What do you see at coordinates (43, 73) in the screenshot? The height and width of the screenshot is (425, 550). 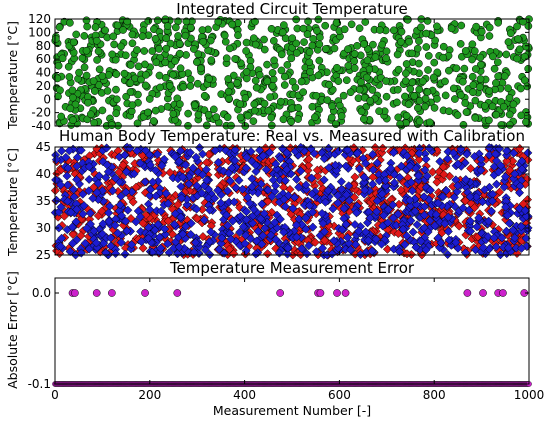 I see `y-tick-label: 40` at bounding box center [43, 73].